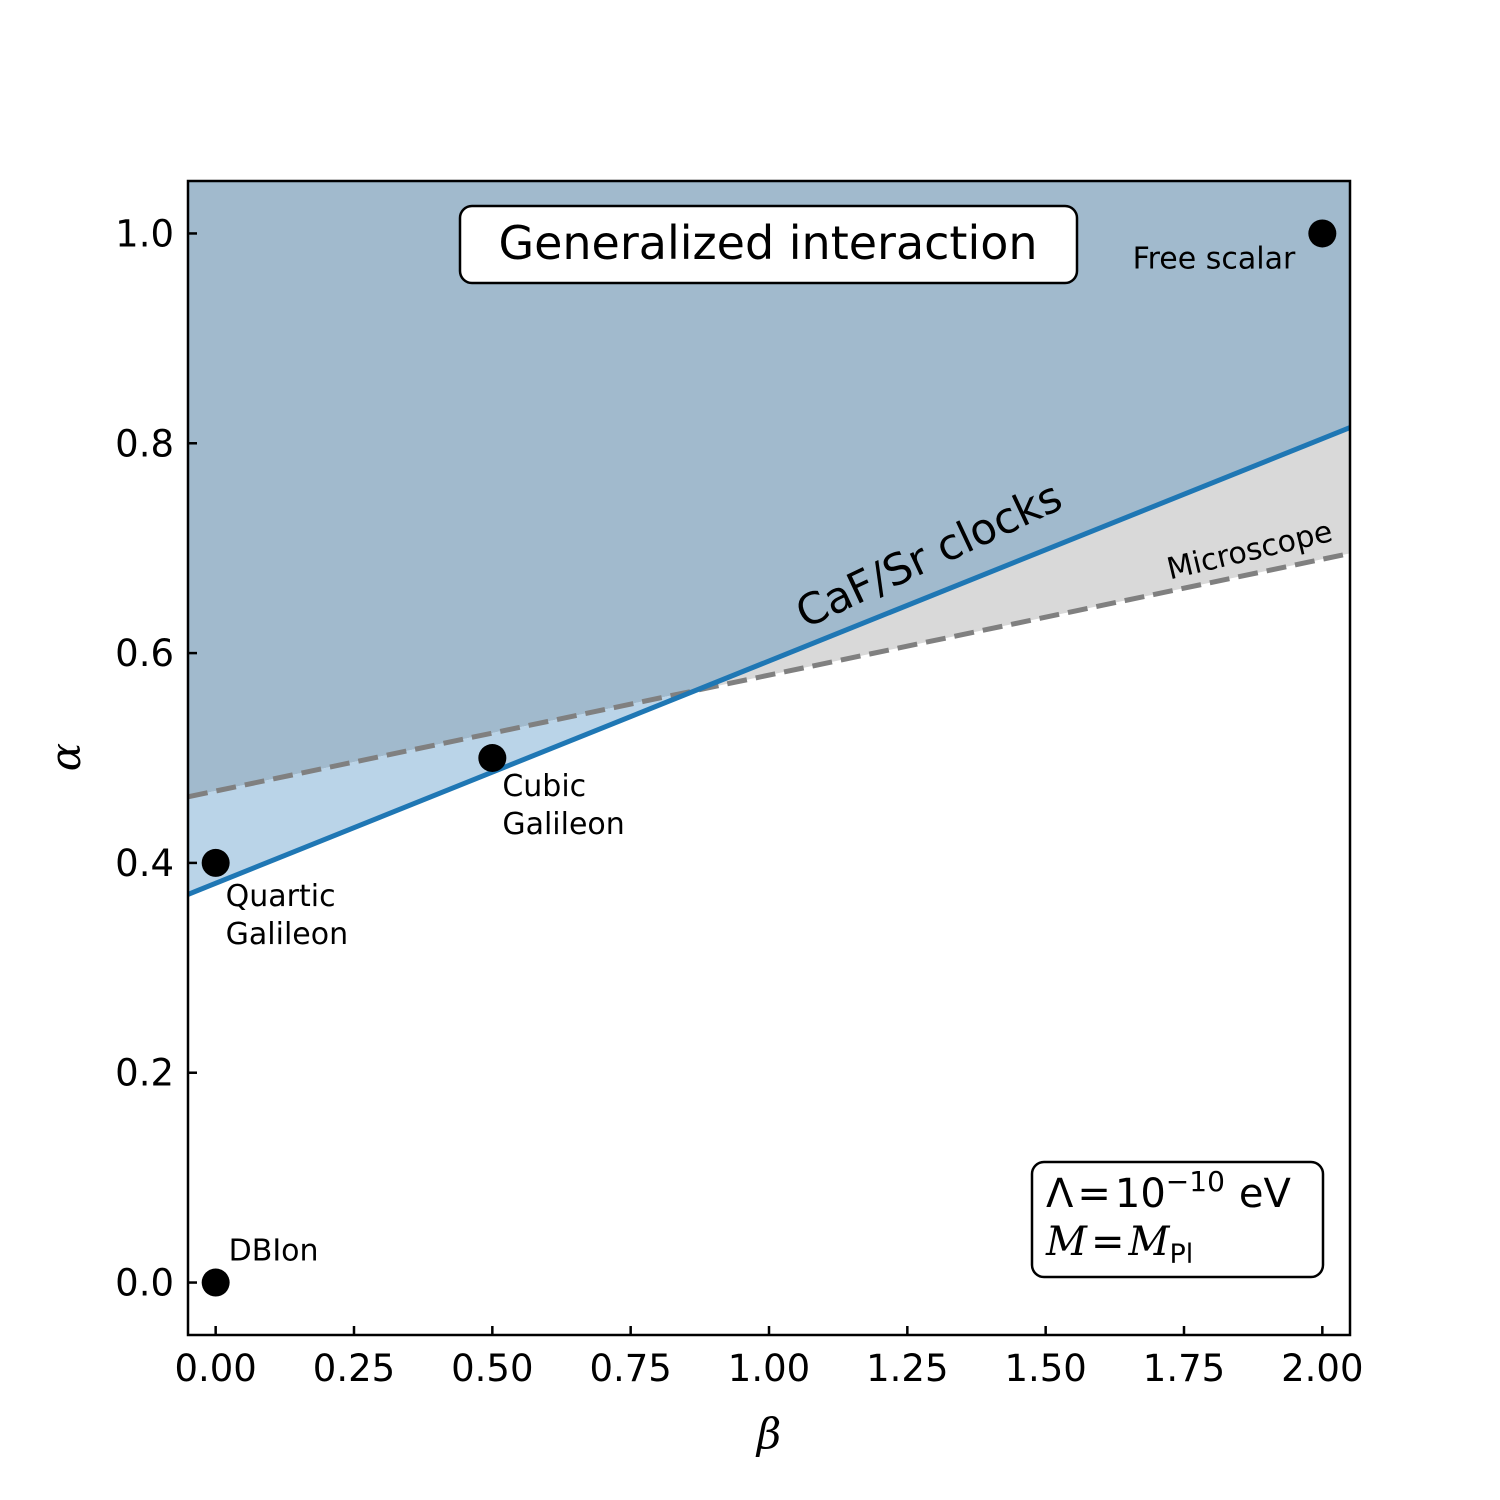 The height and width of the screenshot is (1500, 1500). I want to click on x-tick-label: 0.75, so click(630, 1368).